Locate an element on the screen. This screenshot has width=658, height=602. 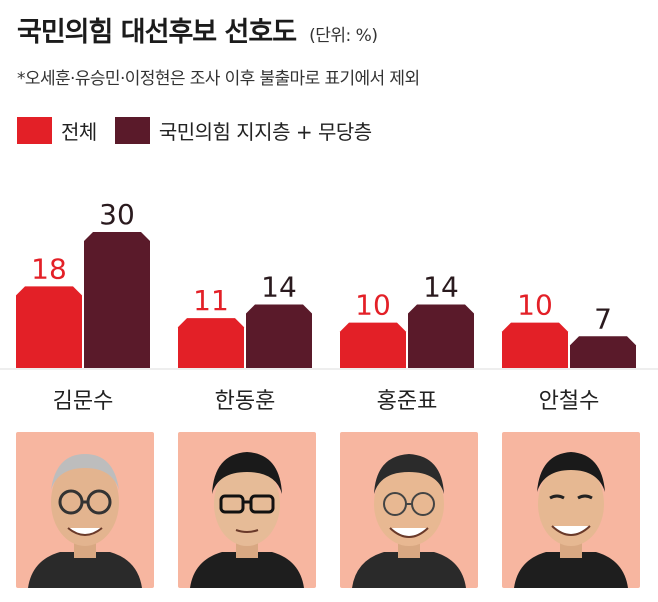
category-label: 김문수 is located at coordinates (83, 401).